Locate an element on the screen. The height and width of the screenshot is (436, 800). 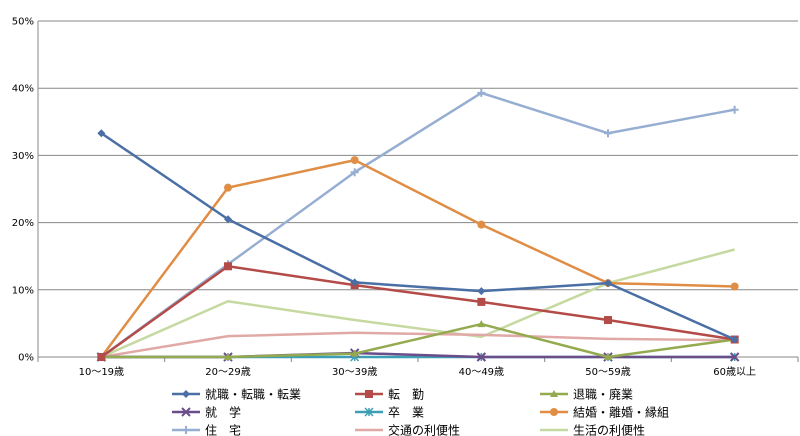
legend-label: 転 勤 is located at coordinates (406, 395).